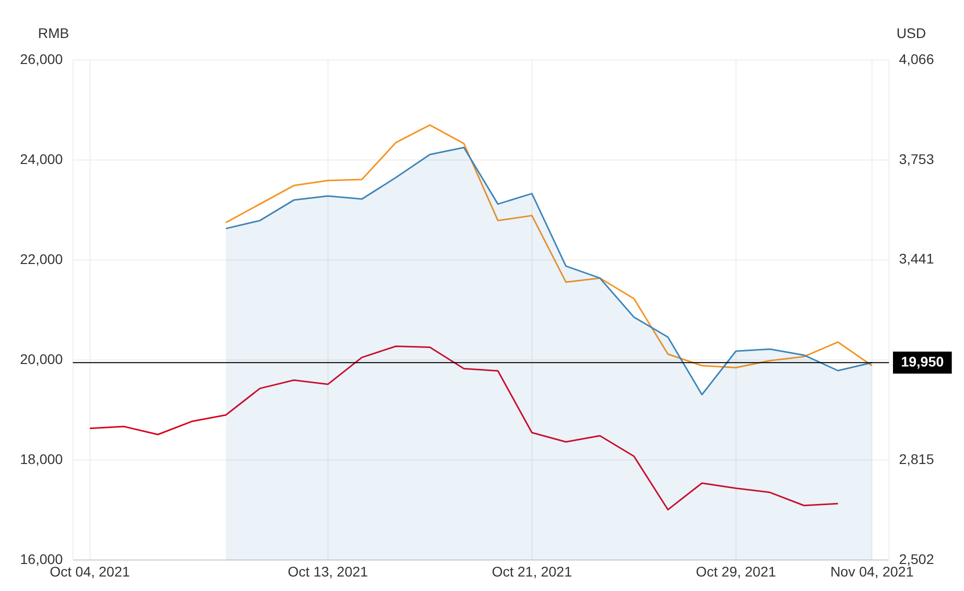  Describe the element at coordinates (916, 58) in the screenshot. I see `y2-tick-label: 4,066` at that location.